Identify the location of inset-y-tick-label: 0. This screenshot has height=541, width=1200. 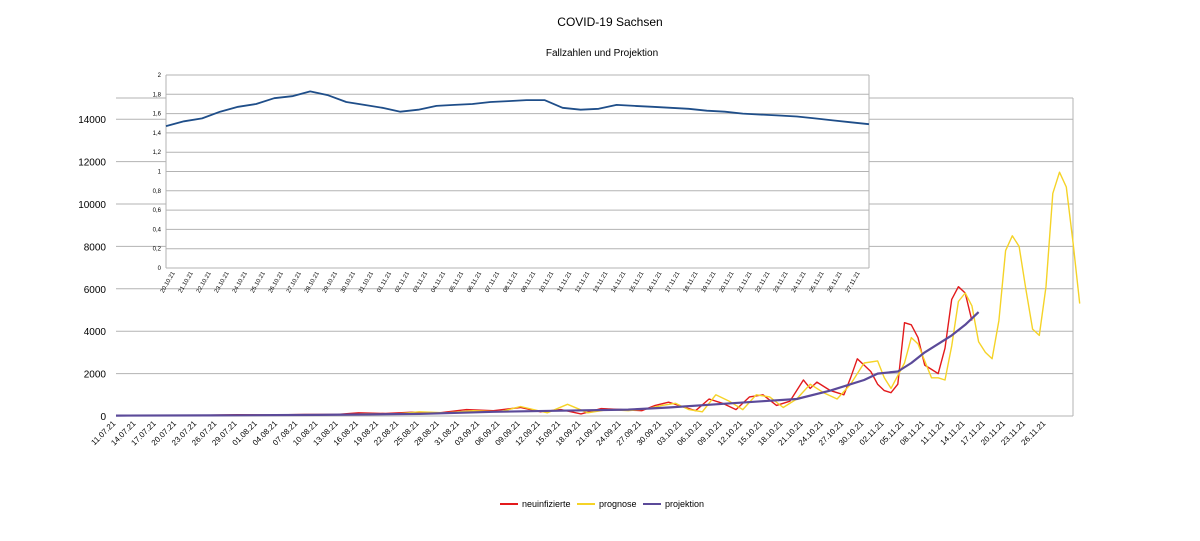
(160, 269).